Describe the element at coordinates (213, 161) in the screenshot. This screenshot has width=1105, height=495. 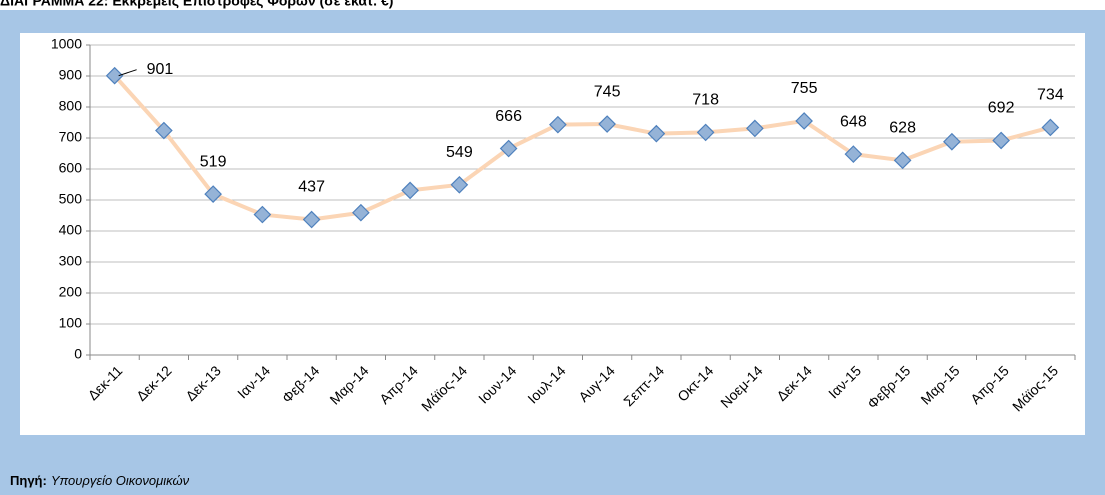
I see `data-label: 519` at that location.